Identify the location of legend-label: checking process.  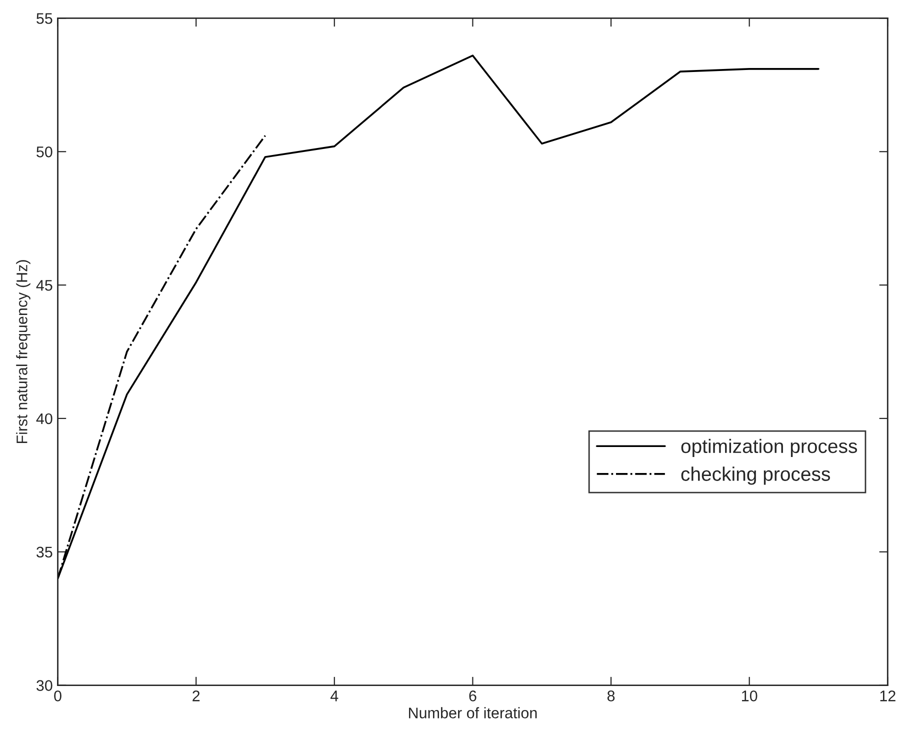
(755, 475).